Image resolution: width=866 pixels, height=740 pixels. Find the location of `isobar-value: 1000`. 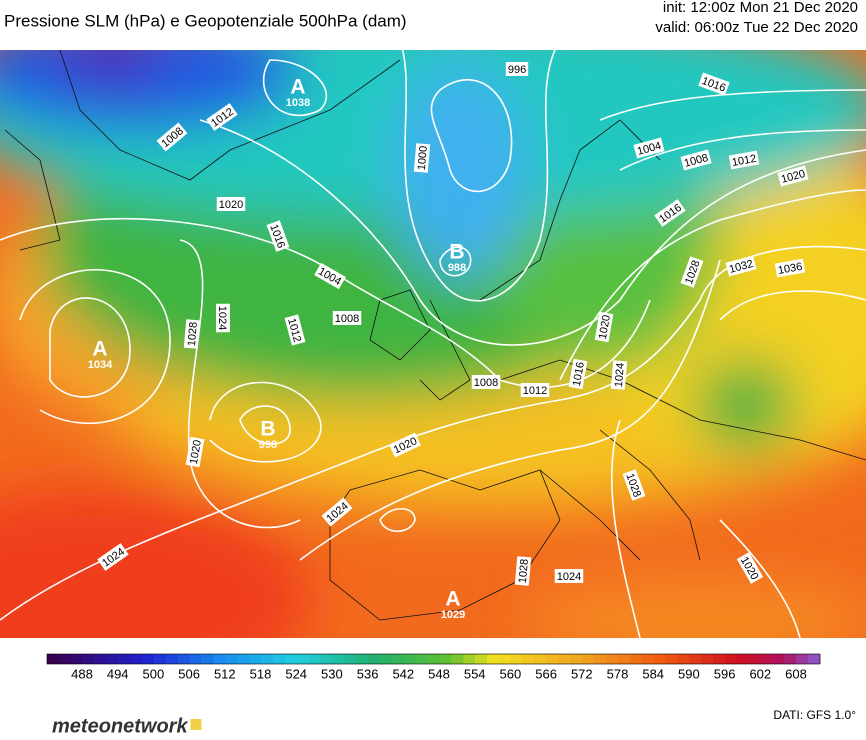

isobar-value: 1000 is located at coordinates (423, 157).